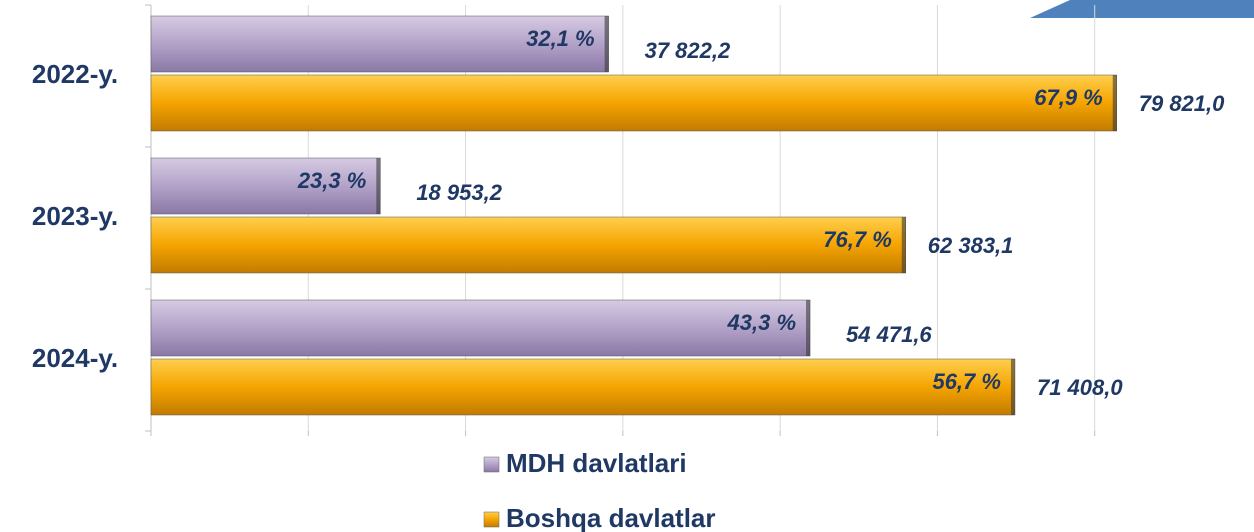  I want to click on value-label: 71 408,0, so click(1080, 387).